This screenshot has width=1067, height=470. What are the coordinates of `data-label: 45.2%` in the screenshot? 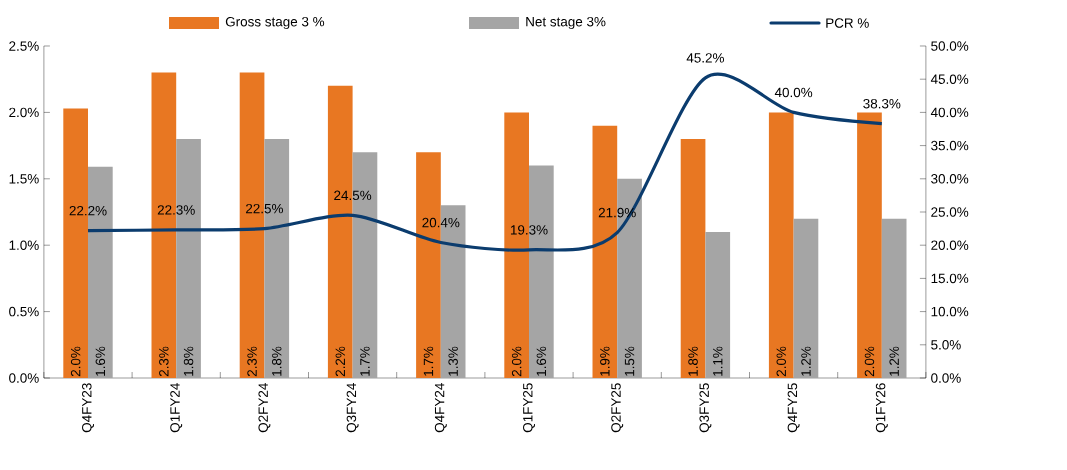 It's located at (705, 58).